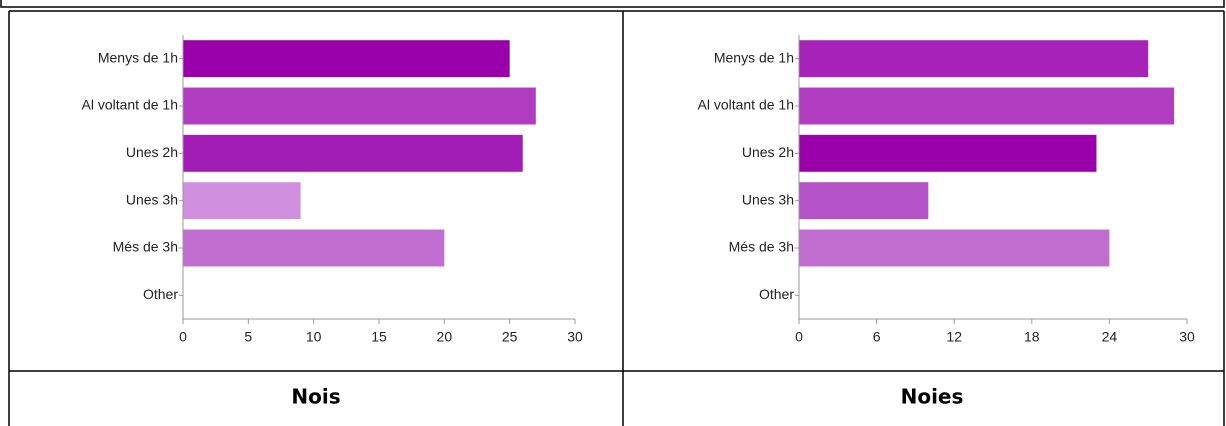 The image size is (1226, 426). What do you see at coordinates (877, 337) in the screenshot?
I see `x-tick-label: 6` at bounding box center [877, 337].